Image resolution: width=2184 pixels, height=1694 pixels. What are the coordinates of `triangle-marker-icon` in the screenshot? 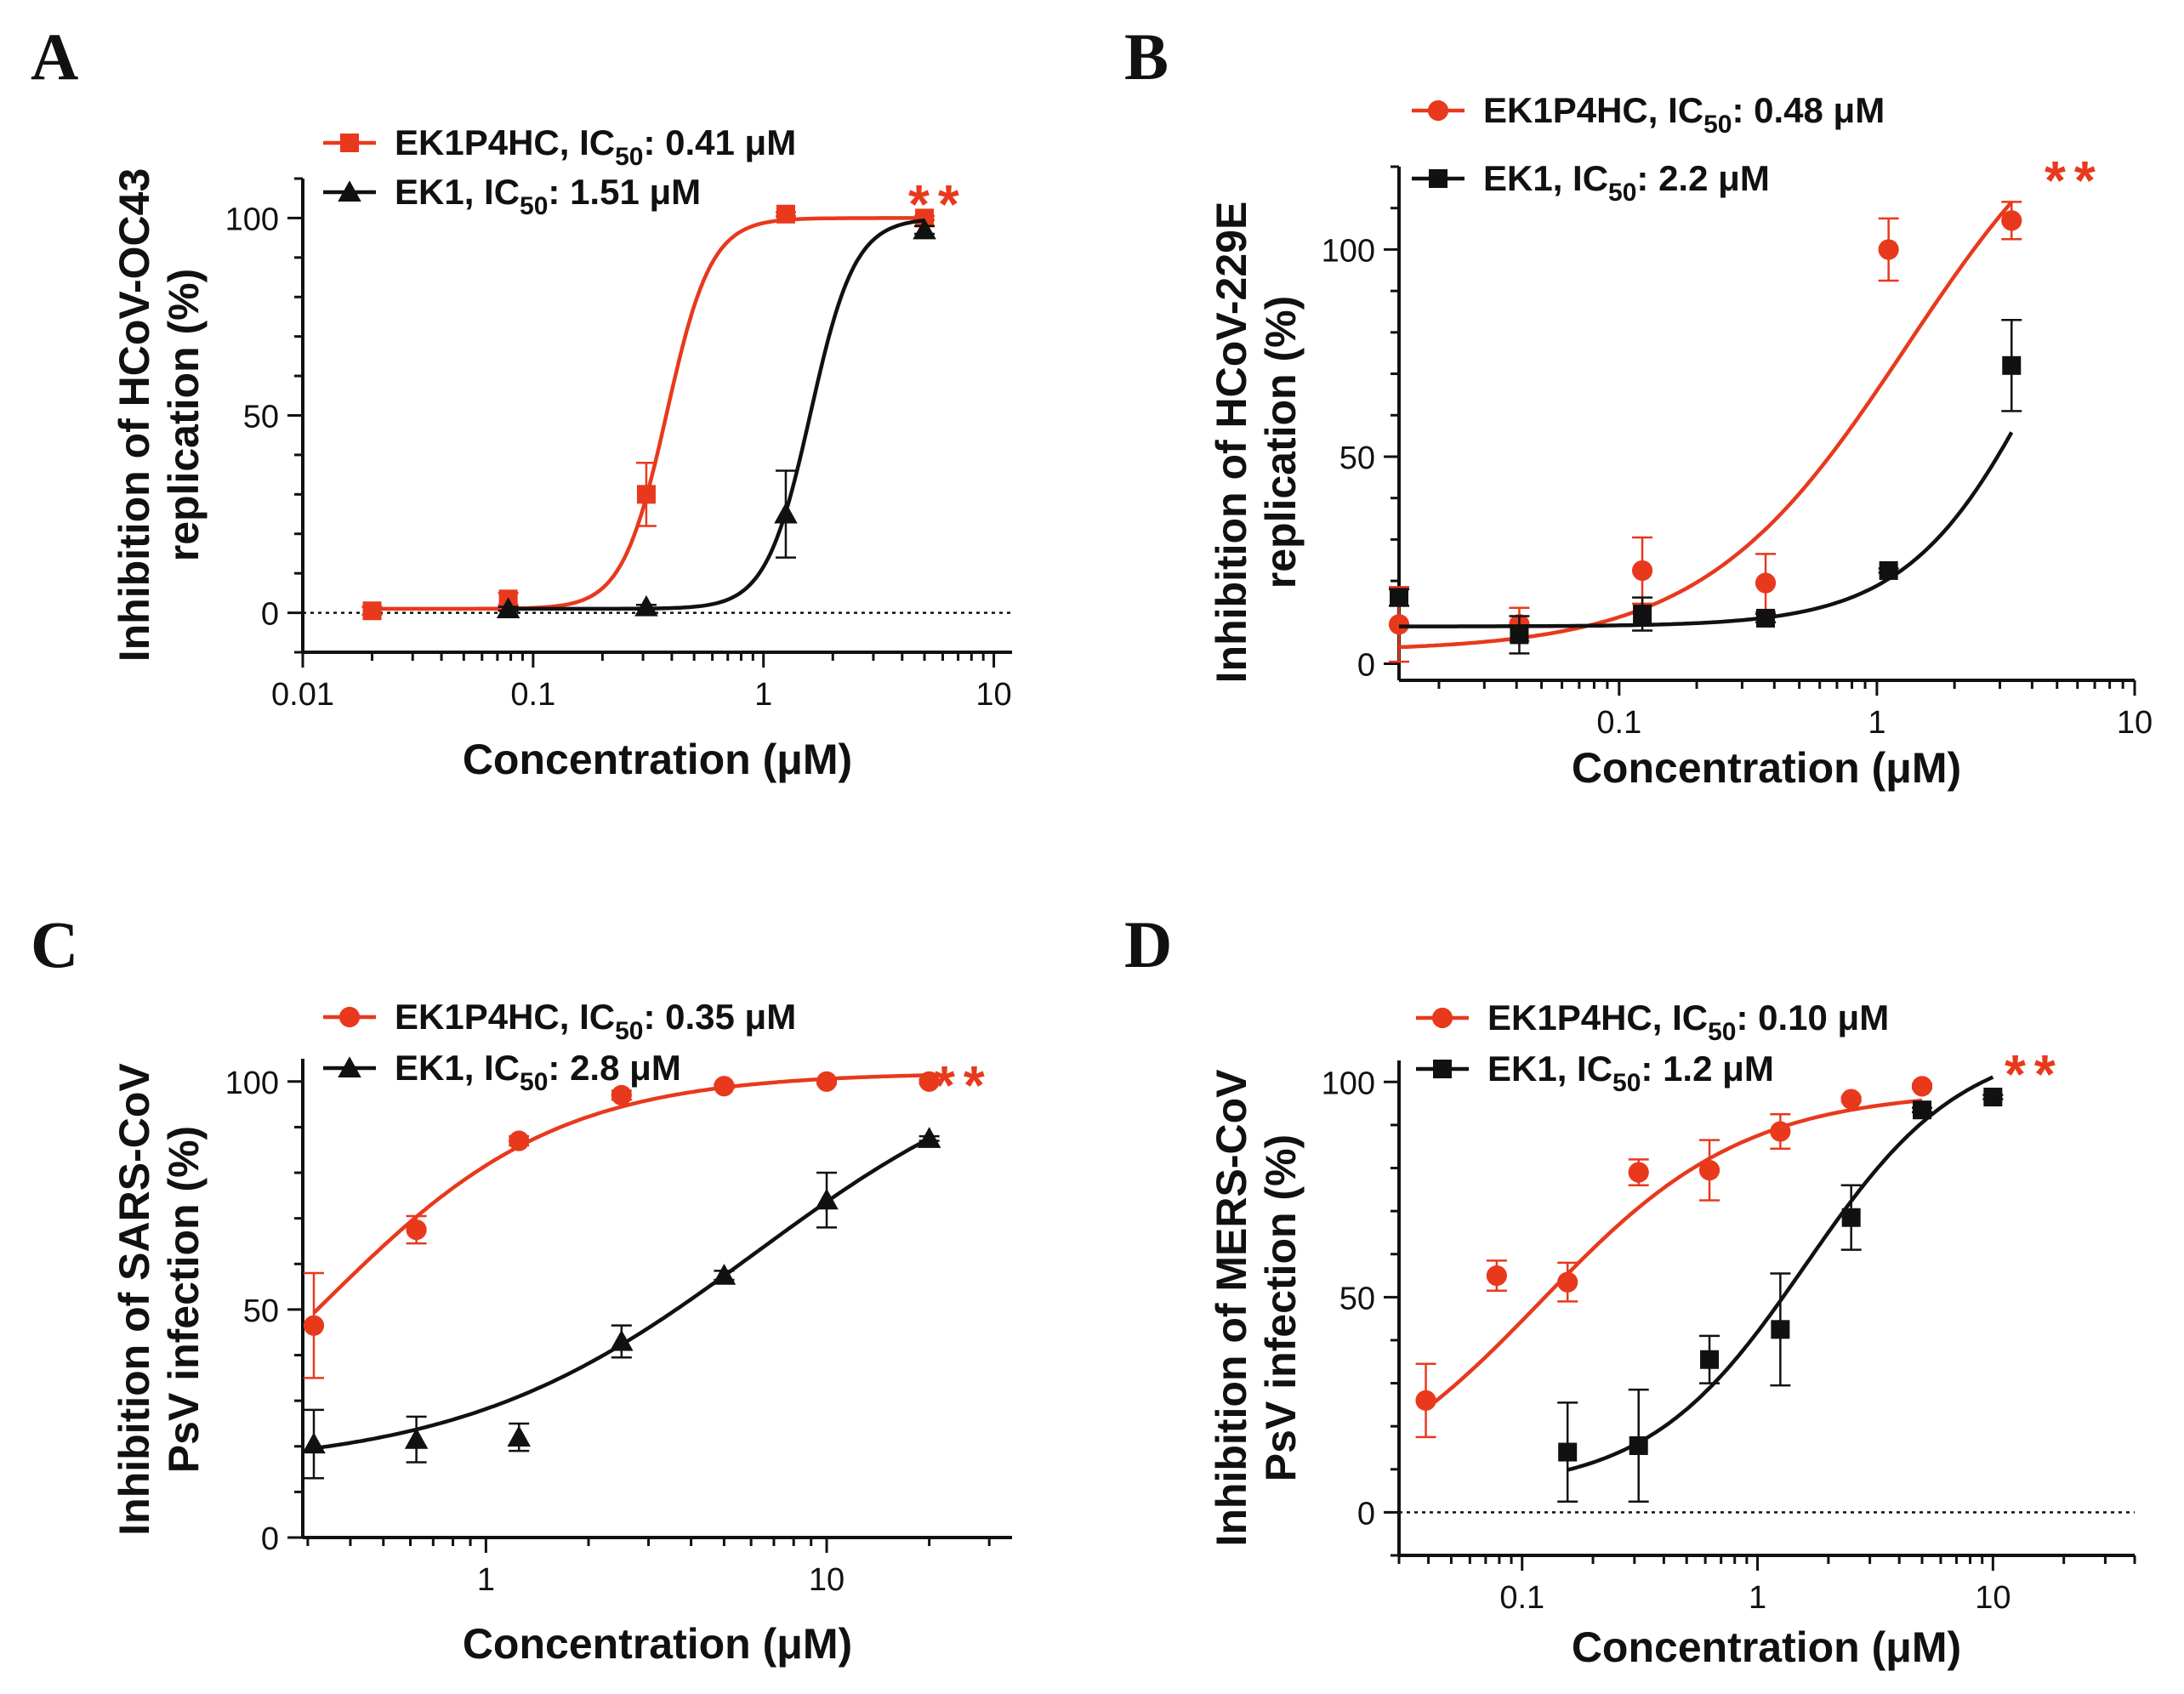 It's located at (349, 1067).